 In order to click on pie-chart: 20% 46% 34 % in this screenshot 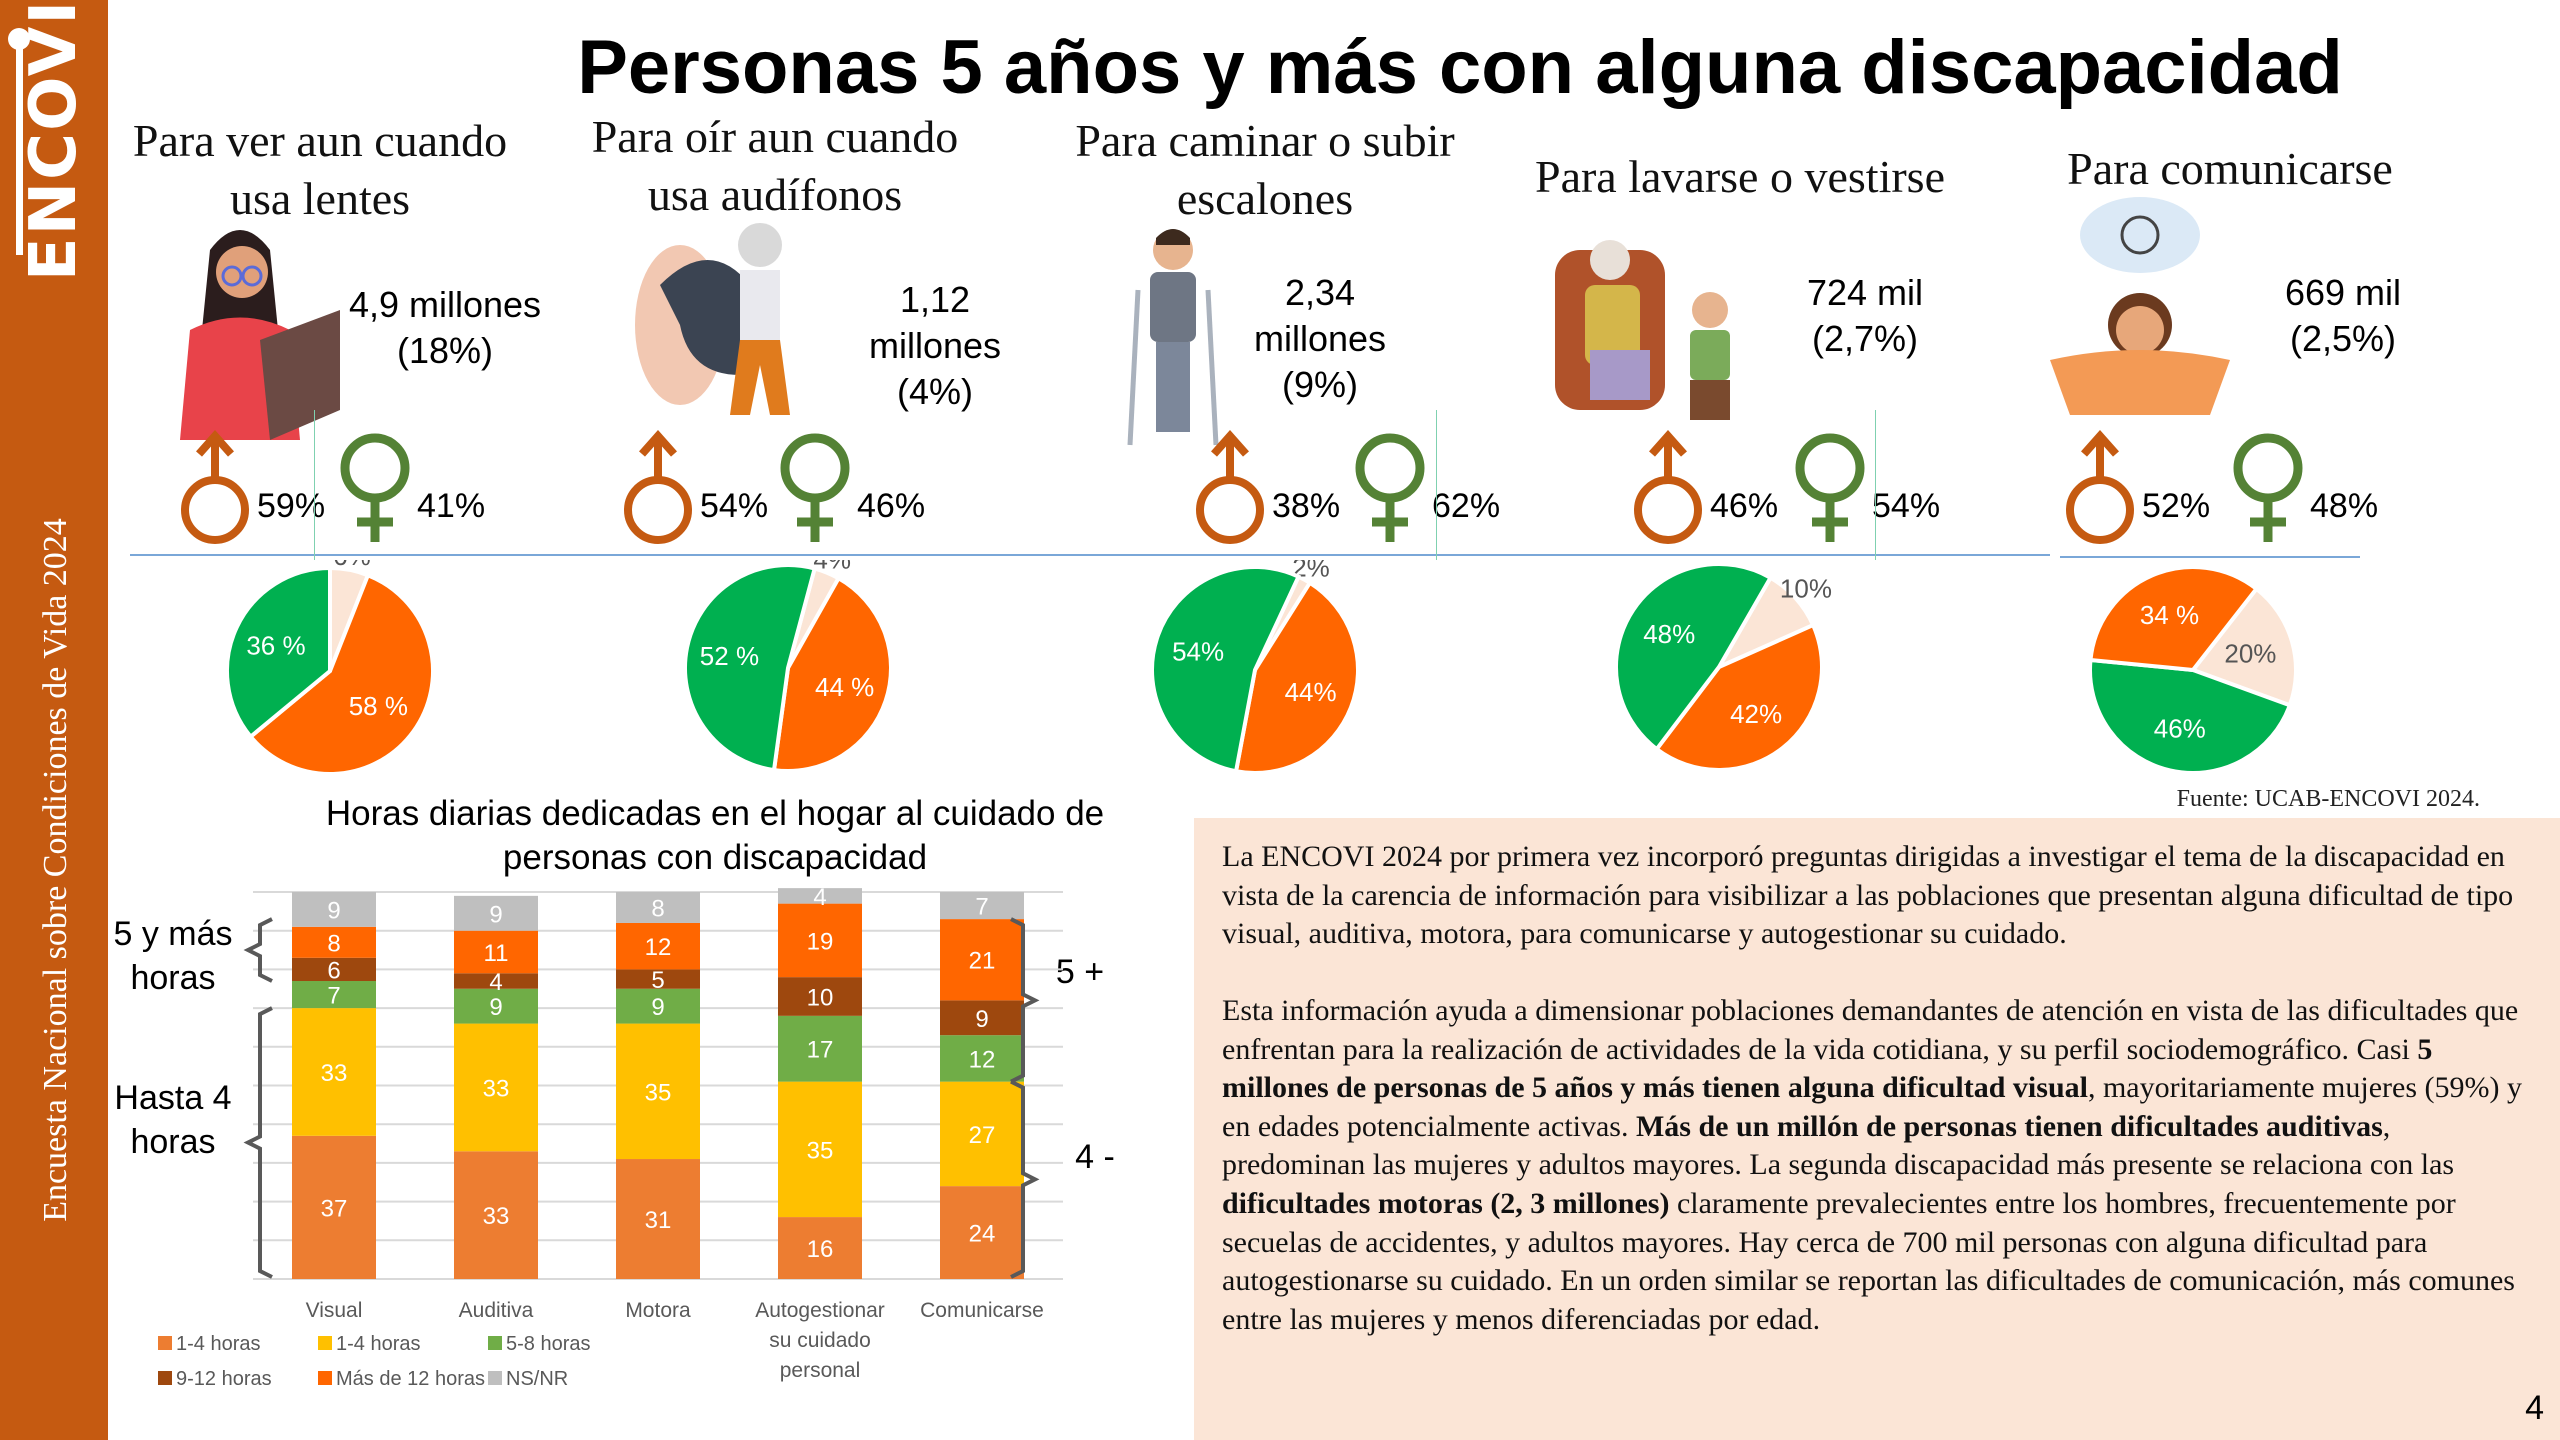, I will do `click(2193, 670)`.